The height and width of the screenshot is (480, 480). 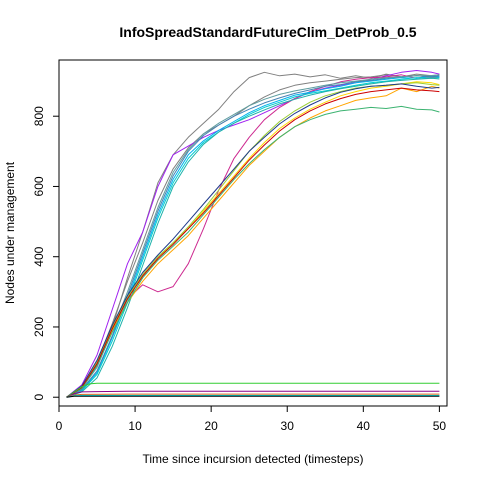 What do you see at coordinates (39, 327) in the screenshot?
I see `y-tick-label: 200` at bounding box center [39, 327].